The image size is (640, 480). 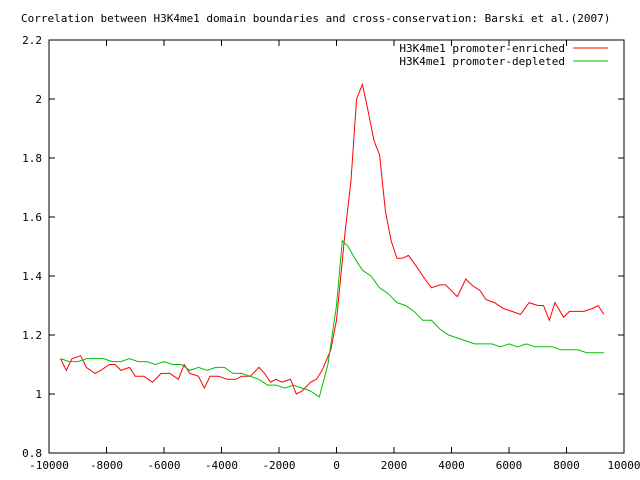 What do you see at coordinates (482, 61) in the screenshot?
I see `legend-label: H3K4me1 promoter-depleted` at bounding box center [482, 61].